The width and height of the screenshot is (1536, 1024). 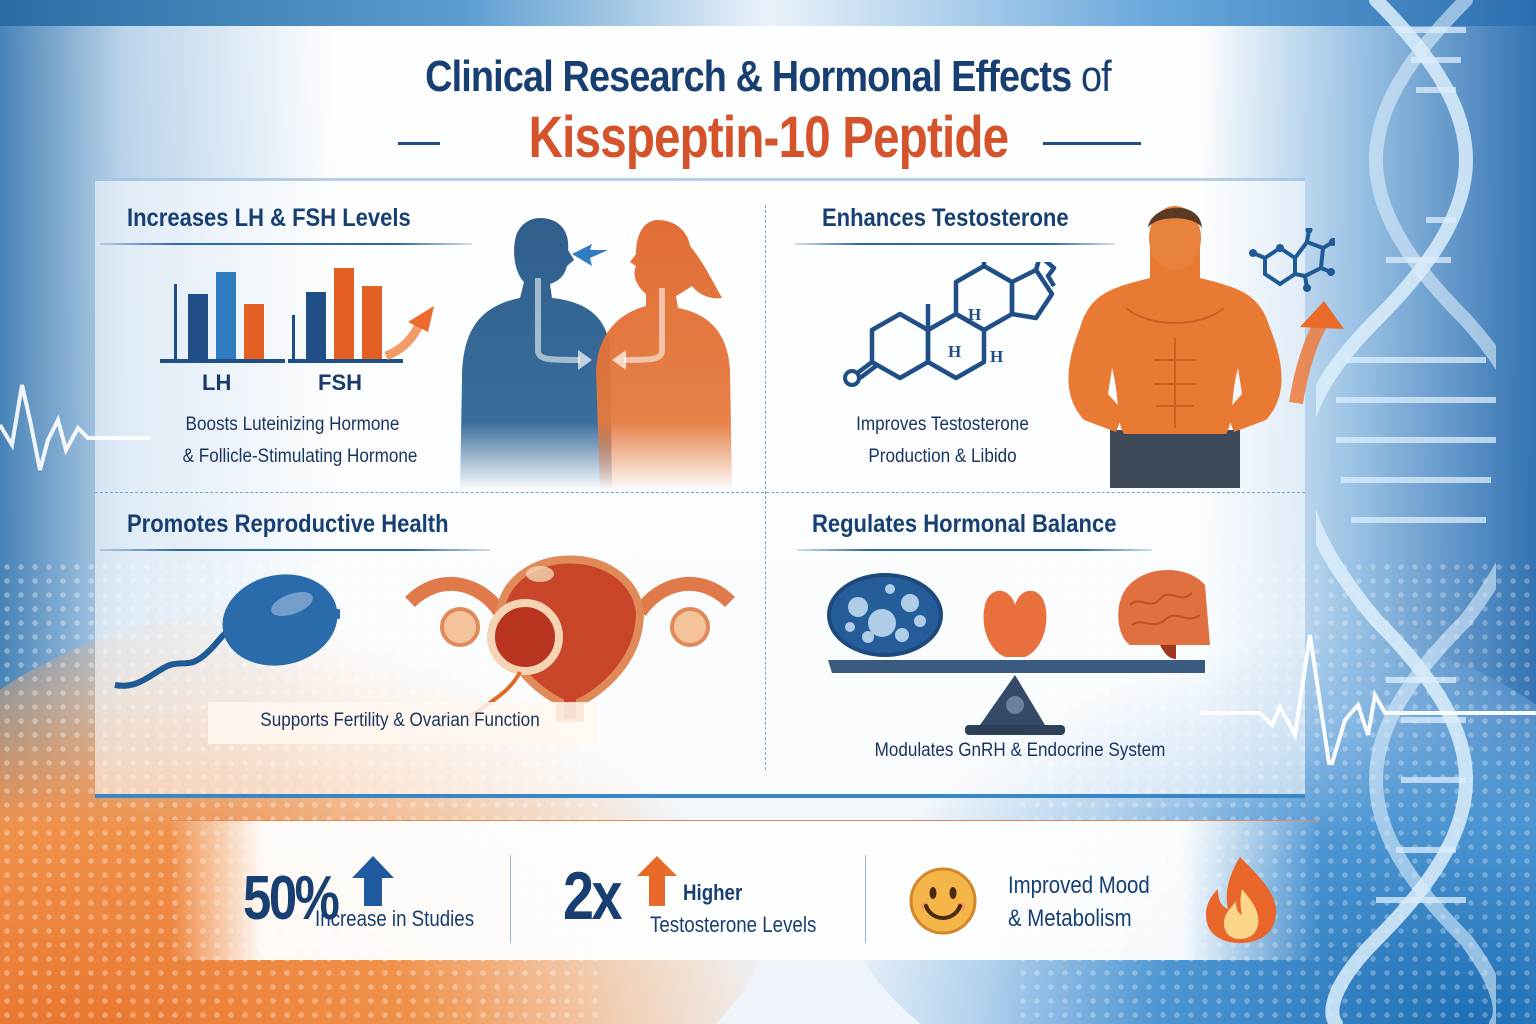 I want to click on title-rule-left, so click(x=419, y=143).